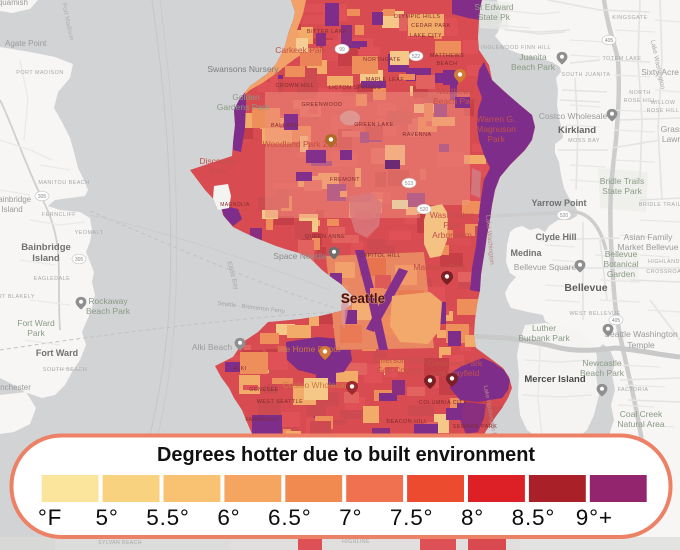 This screenshot has height=550, width=680. What do you see at coordinates (641, 334) in the screenshot?
I see `svg-text: Seattle Washington` at bounding box center [641, 334].